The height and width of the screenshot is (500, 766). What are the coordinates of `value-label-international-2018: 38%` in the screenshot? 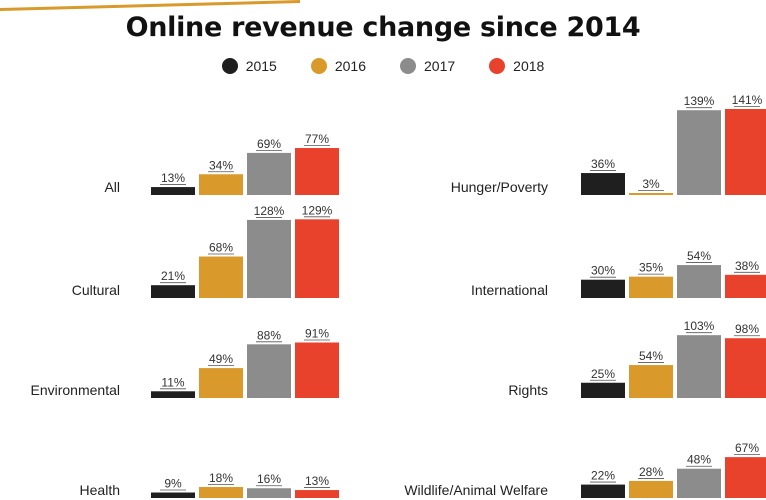 It's located at (747, 266).